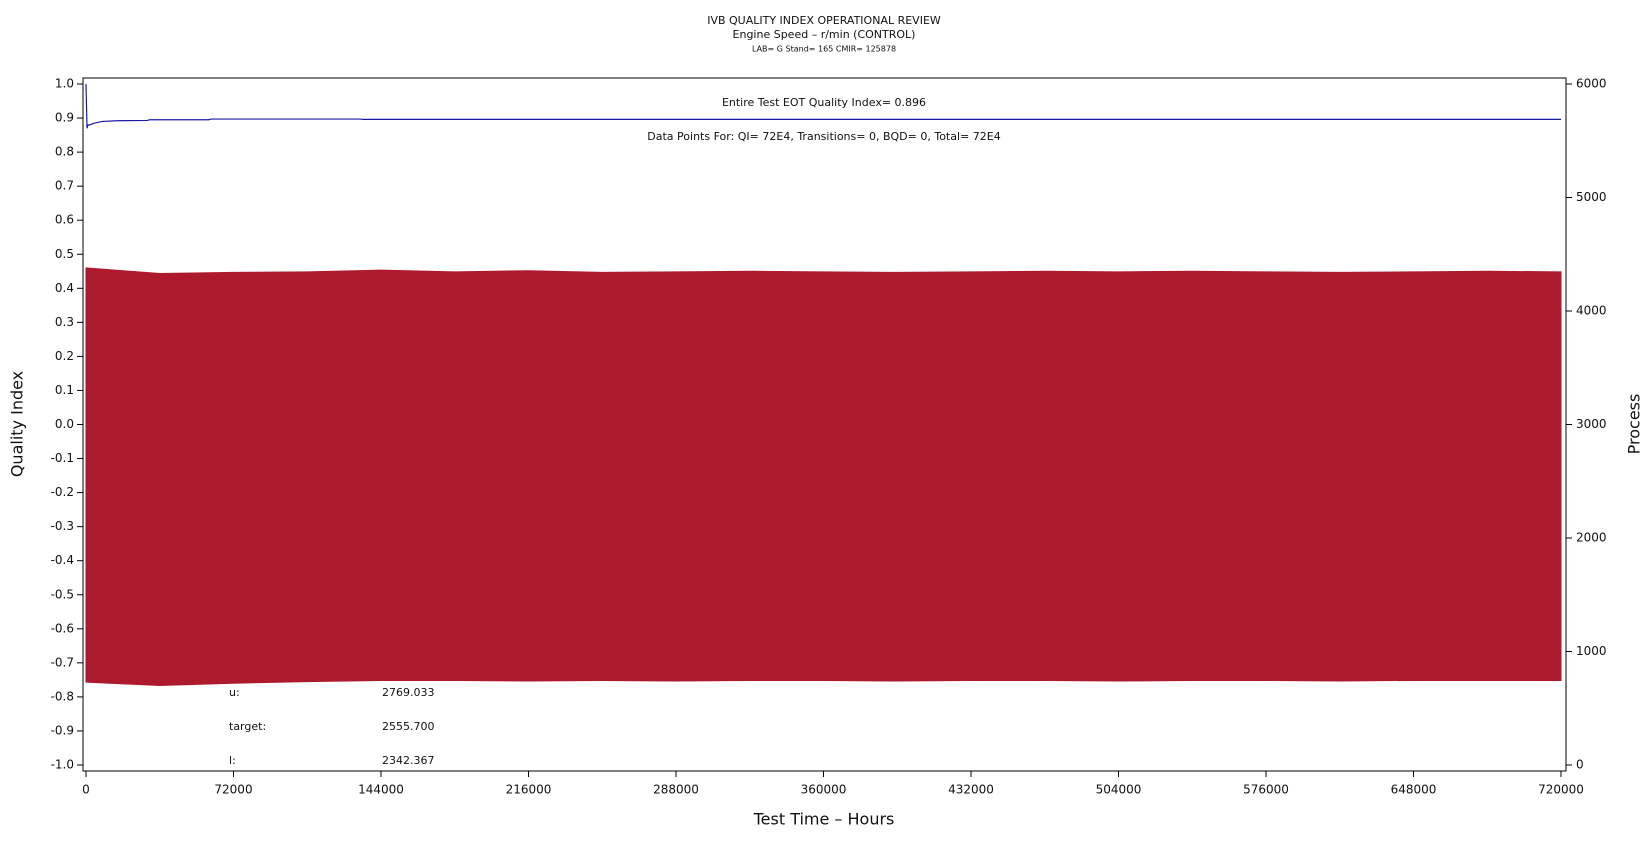  What do you see at coordinates (1414, 790) in the screenshot?
I see `x-tick-label: 648000` at bounding box center [1414, 790].